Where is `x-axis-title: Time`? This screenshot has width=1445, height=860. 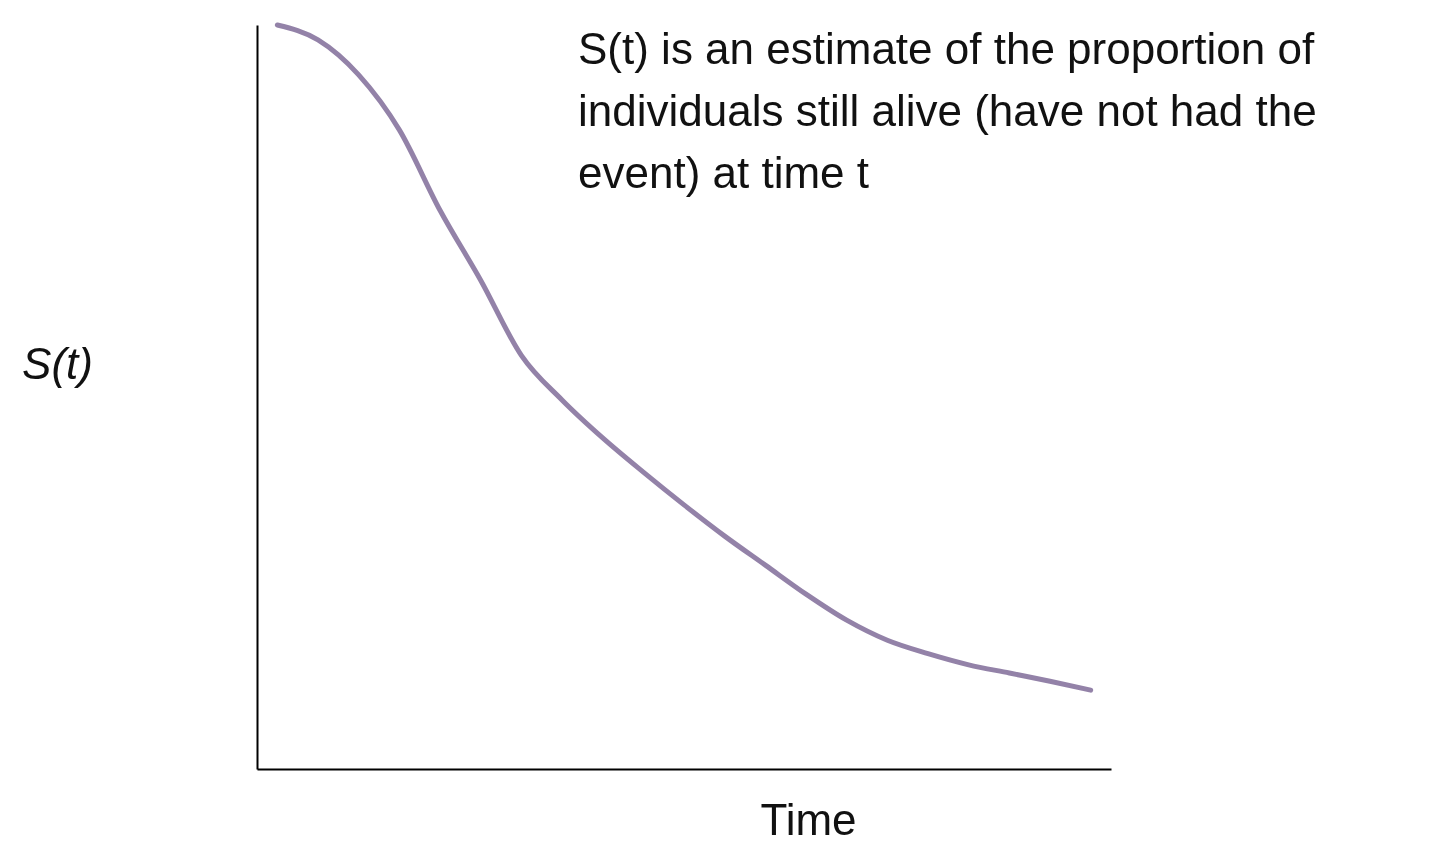
x-axis-title: Time is located at coordinates (808, 819).